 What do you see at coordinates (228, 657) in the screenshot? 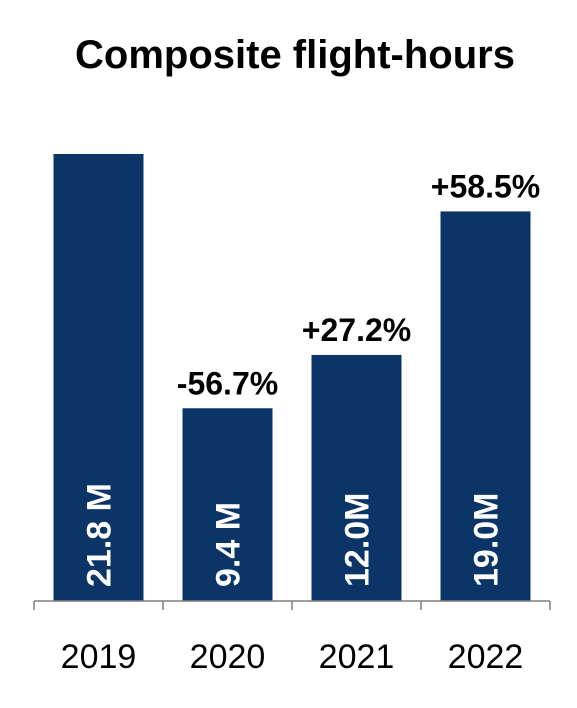
I see `x-tick-label-2020: 2020` at bounding box center [228, 657].